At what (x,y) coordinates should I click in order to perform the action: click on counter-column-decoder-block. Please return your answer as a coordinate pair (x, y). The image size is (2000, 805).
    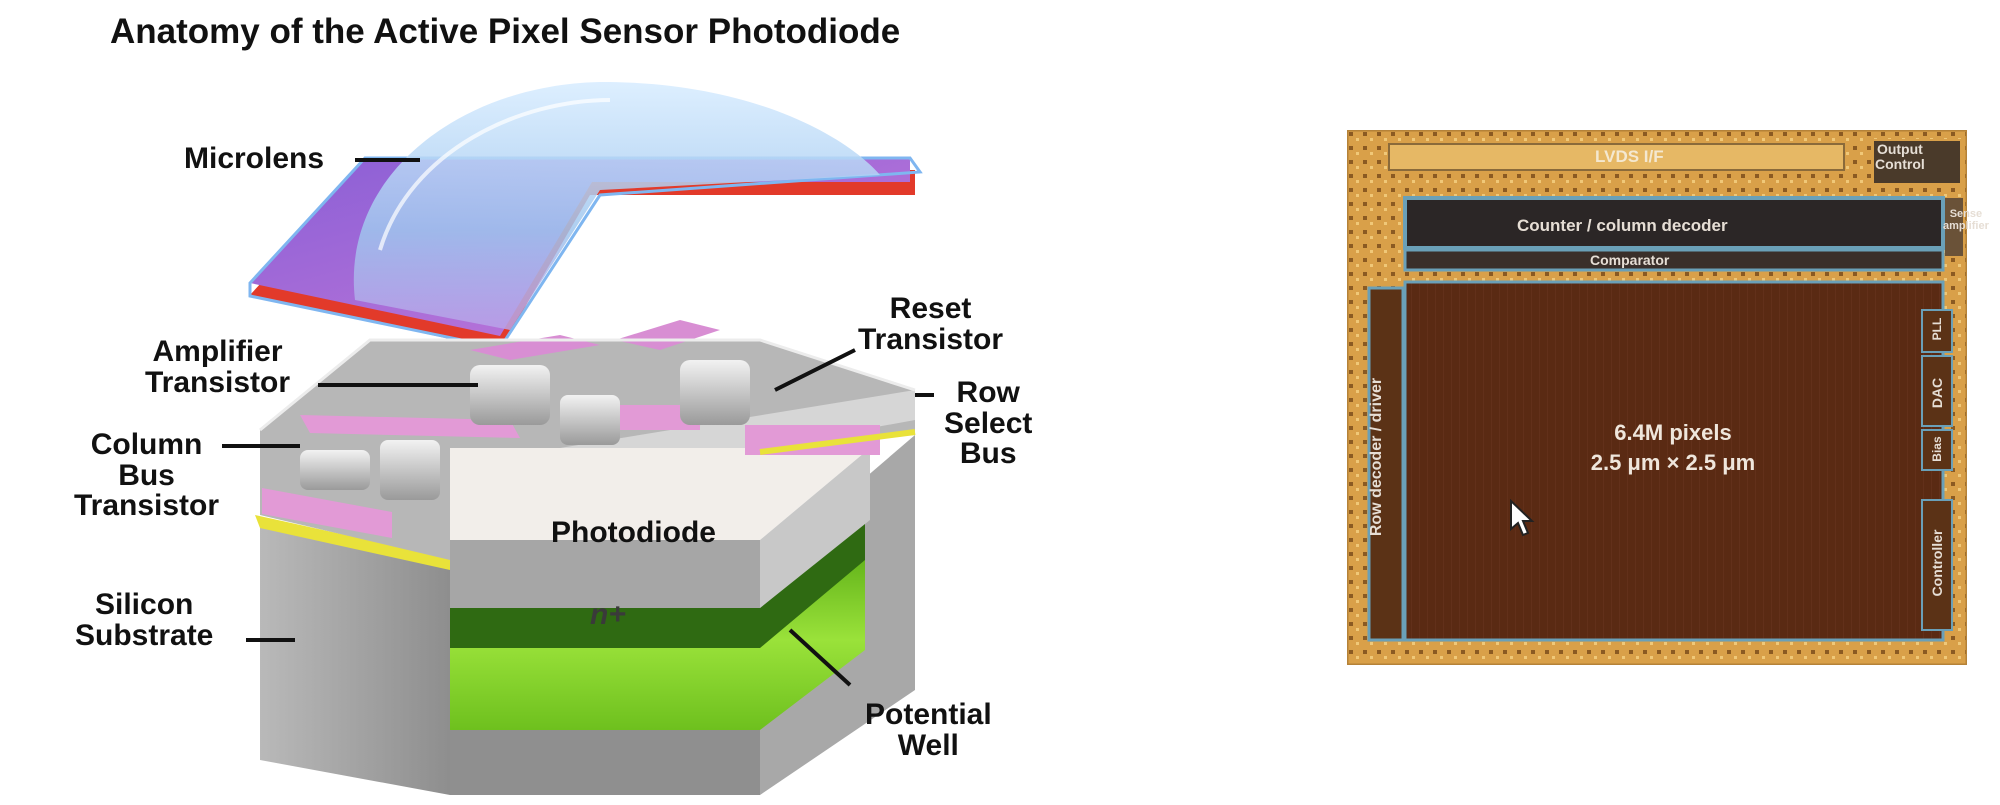
    Looking at the image, I should click on (1674, 223).